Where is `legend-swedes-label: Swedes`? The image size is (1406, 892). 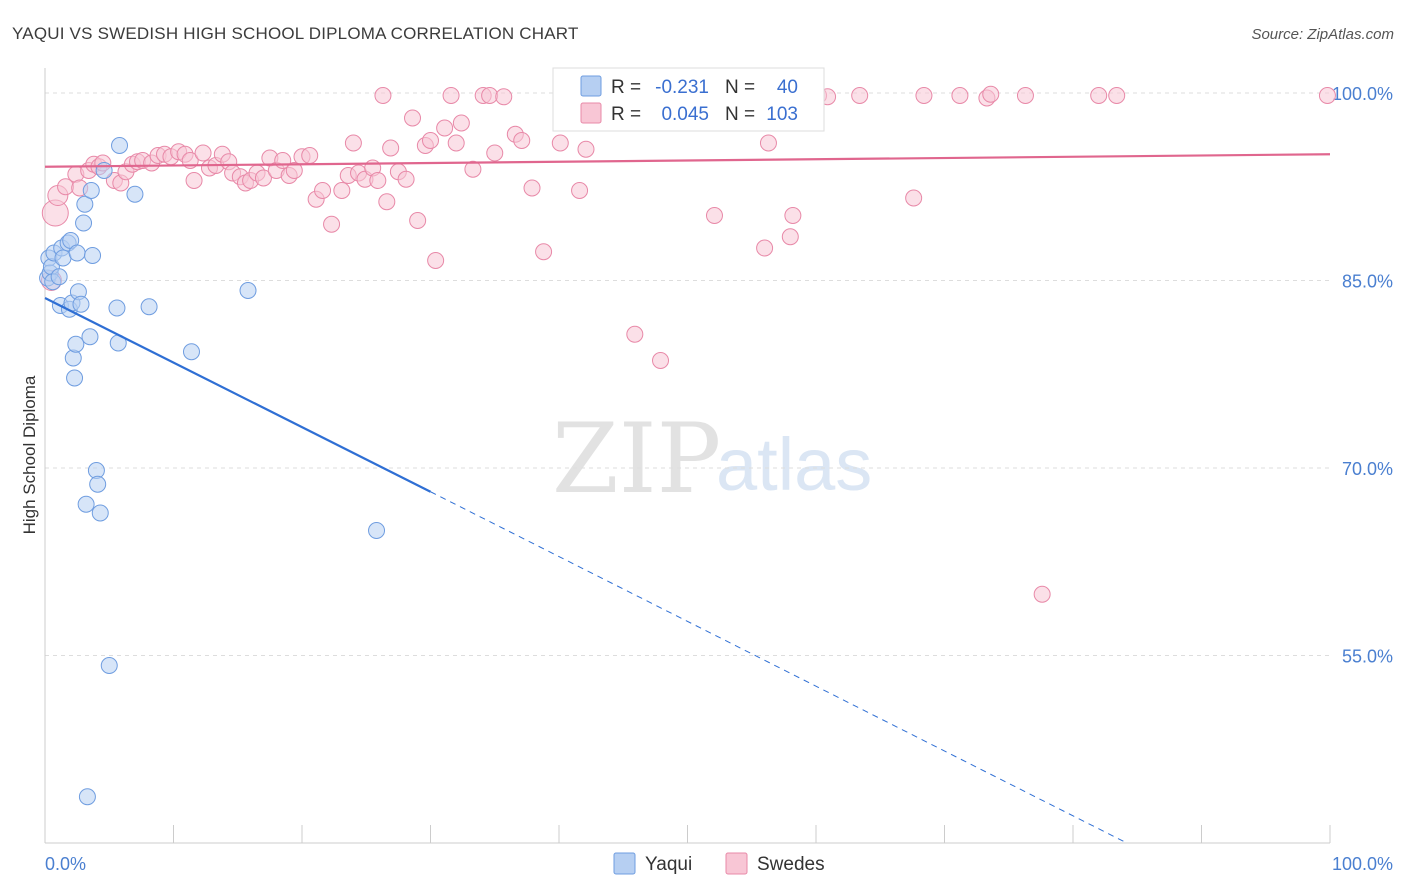 legend-swedes-label: Swedes is located at coordinates (791, 864).